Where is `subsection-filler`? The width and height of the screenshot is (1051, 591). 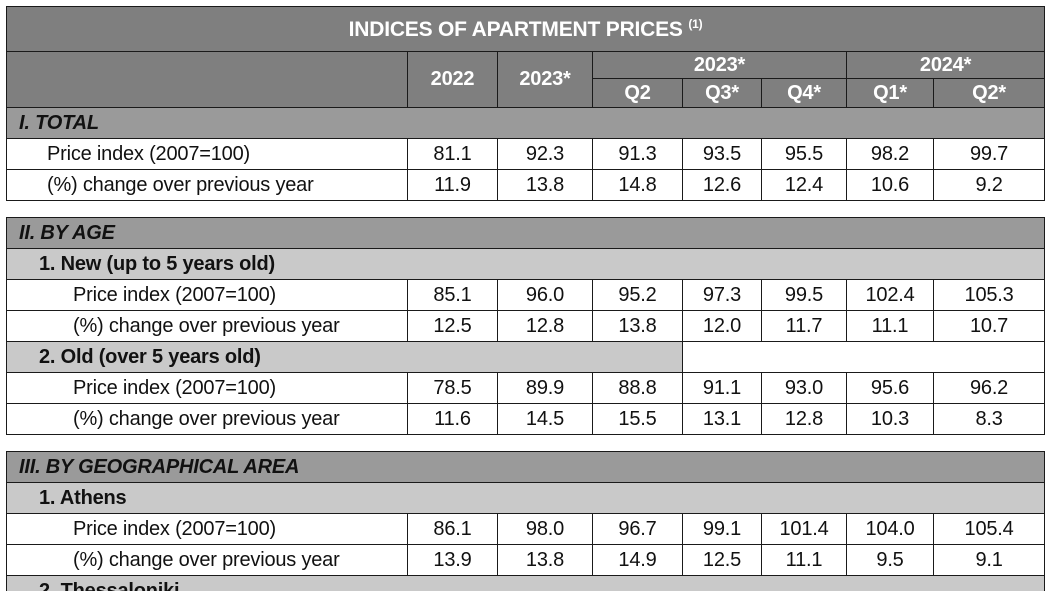
subsection-filler is located at coordinates (863, 357).